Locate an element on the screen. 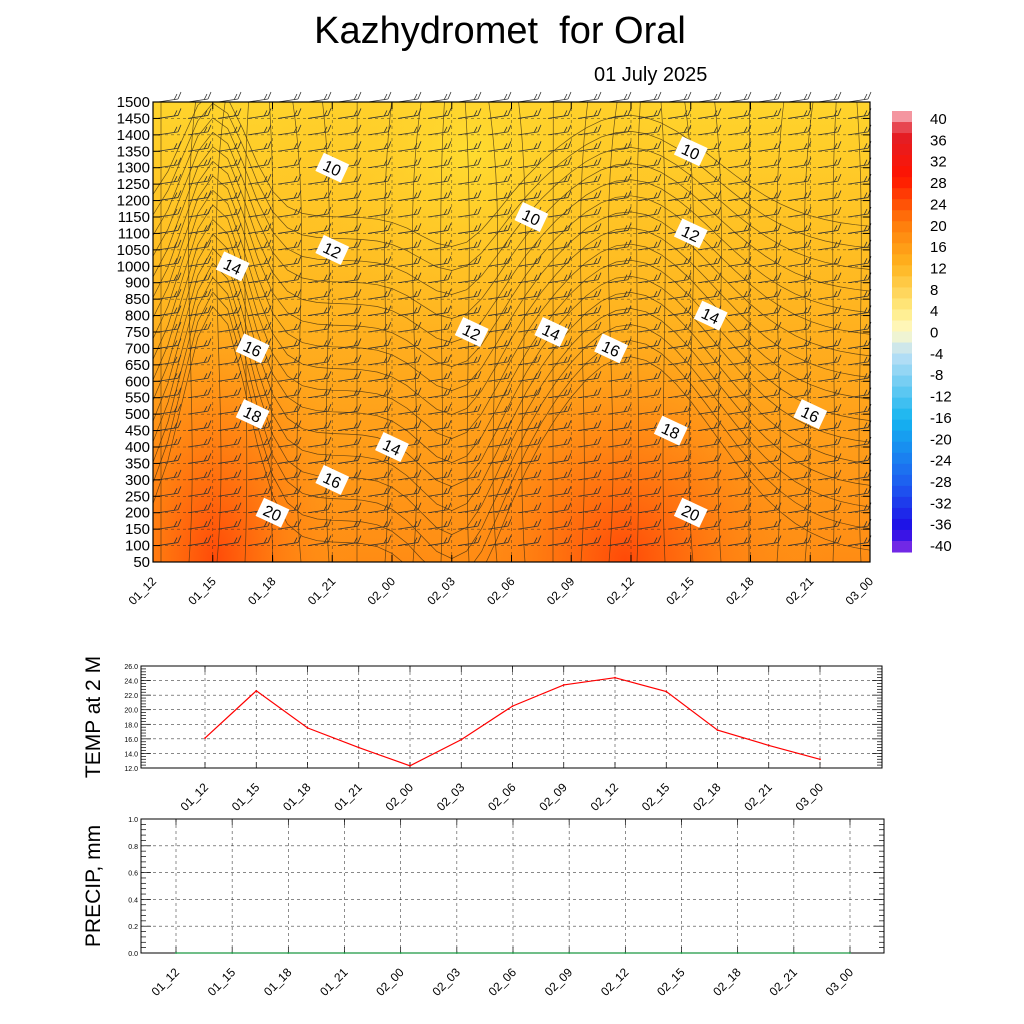  y-tick-label: 26.0 is located at coordinates (131, 667).